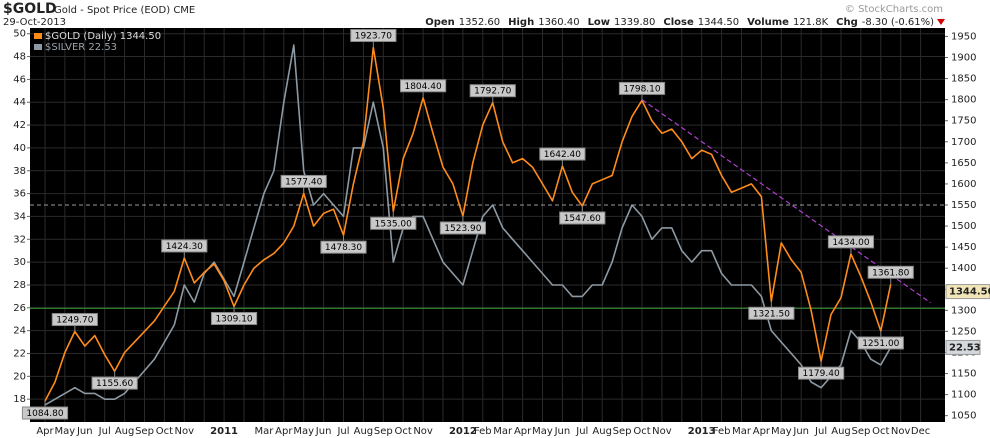 This screenshot has width=990, height=438. What do you see at coordinates (969, 292) in the screenshot?
I see `price-tag-label: 1344.50` at bounding box center [969, 292].